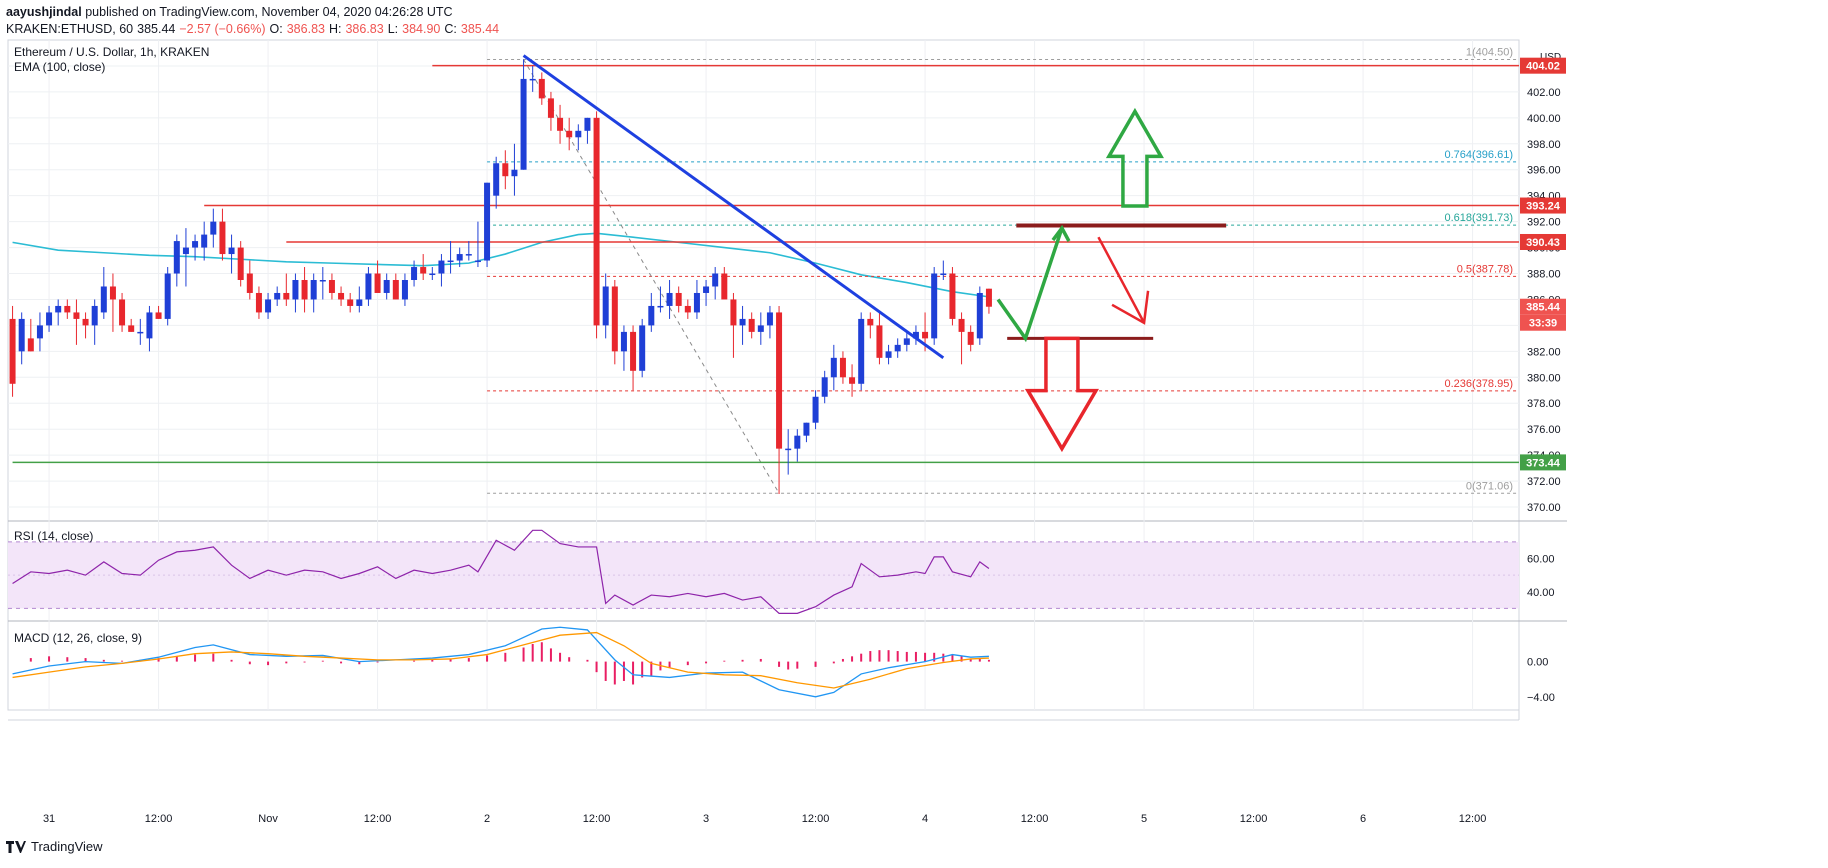  I want to click on fib-level-label: 0.5(387.78), so click(1485, 269).